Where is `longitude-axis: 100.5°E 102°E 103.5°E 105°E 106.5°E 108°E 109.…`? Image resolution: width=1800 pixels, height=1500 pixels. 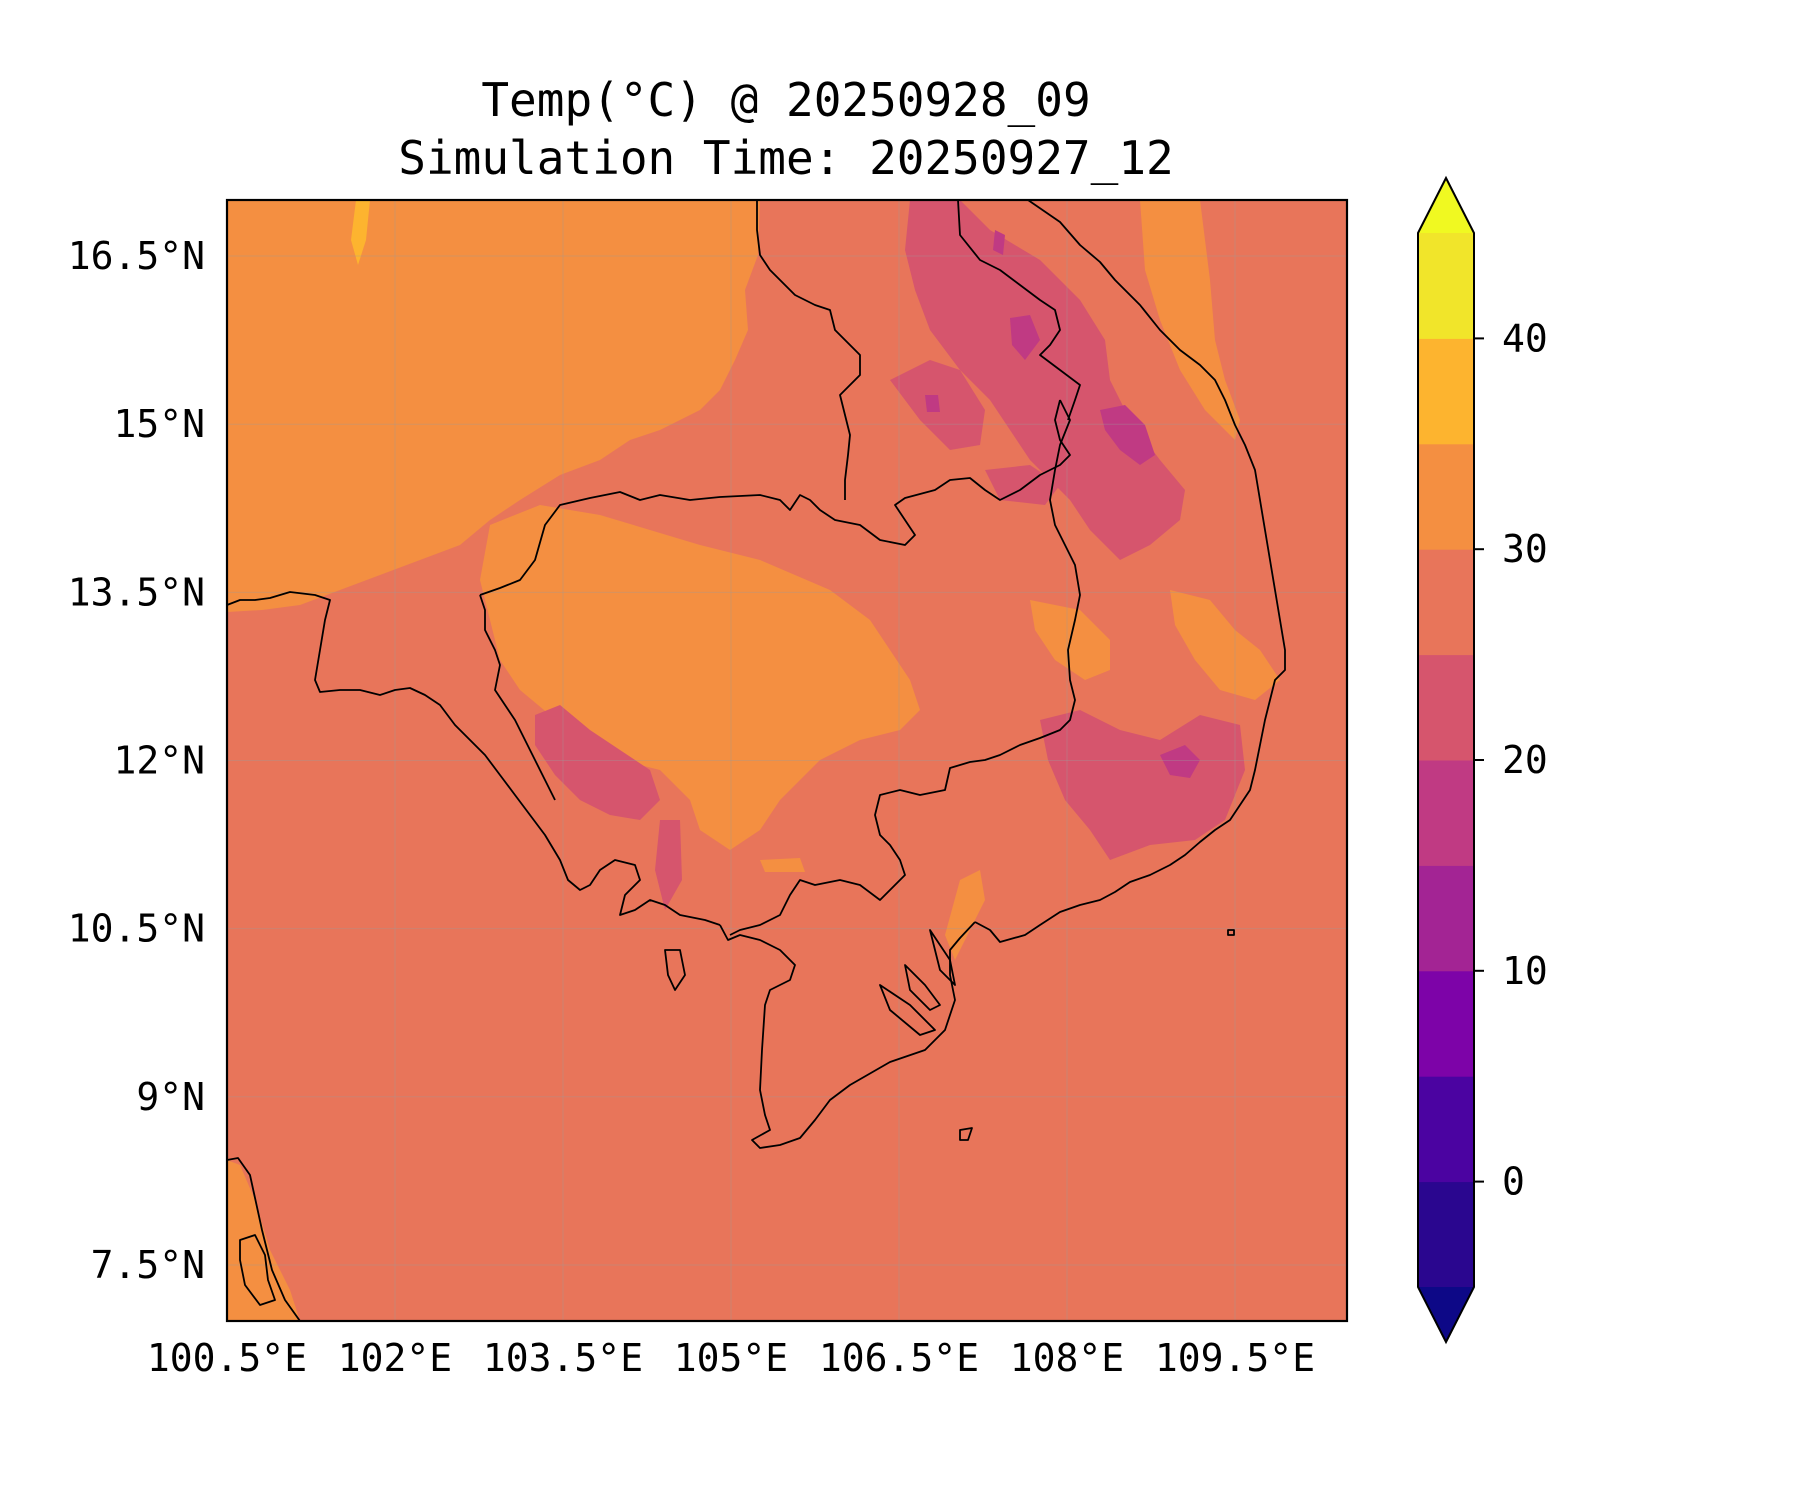
longitude-axis: 100.5°E 102°E 103.5°E 105°E 106.5°E 108°E 109.… is located at coordinates (731, 1358).